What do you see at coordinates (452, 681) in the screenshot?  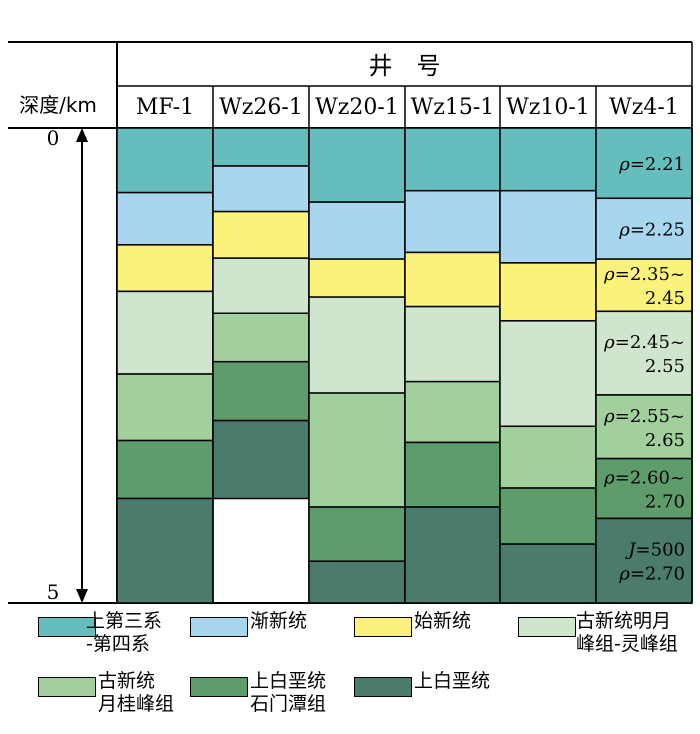 I see `legend-label: 上白垩统` at bounding box center [452, 681].